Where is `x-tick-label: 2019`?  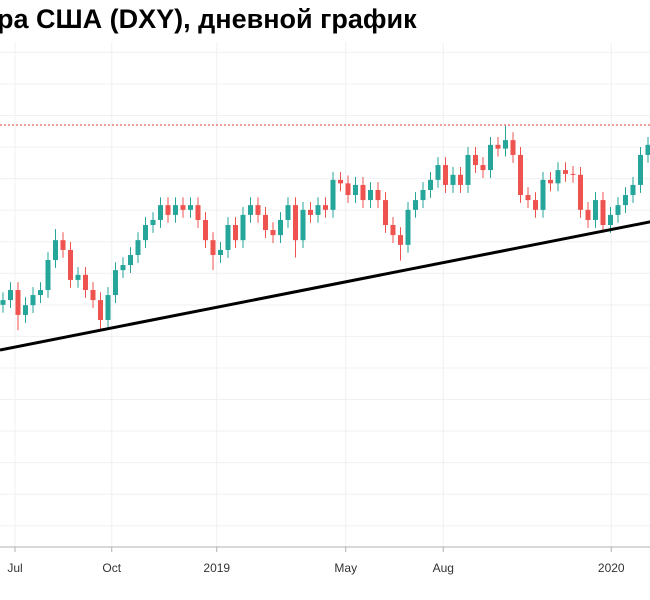
x-tick-label: 2019 is located at coordinates (216, 568).